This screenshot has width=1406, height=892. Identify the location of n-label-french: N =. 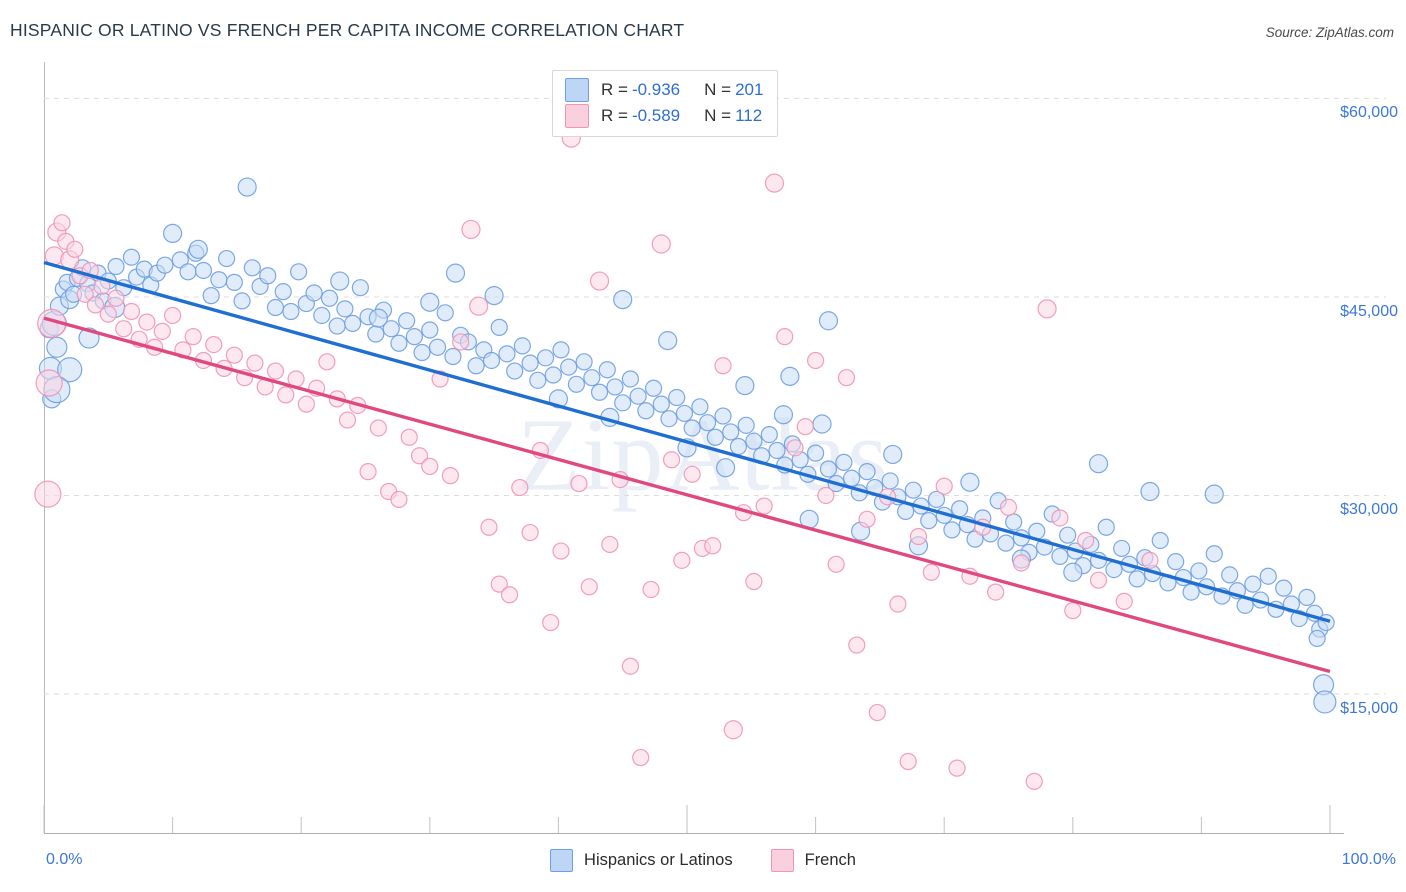
(718, 115).